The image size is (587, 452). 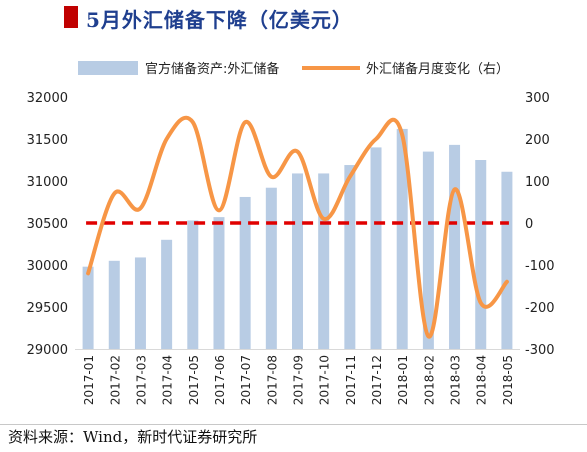 I want to click on left-y-tick-label: 30000, so click(x=47, y=266).